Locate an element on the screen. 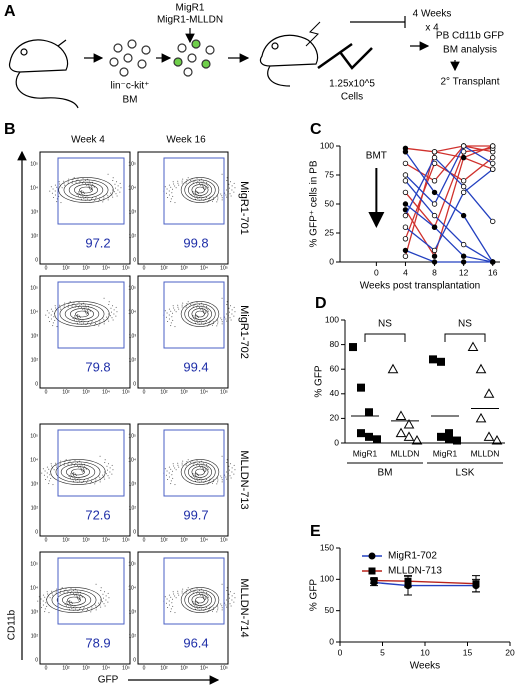  gate-value: 96.4 is located at coordinates (195, 642).